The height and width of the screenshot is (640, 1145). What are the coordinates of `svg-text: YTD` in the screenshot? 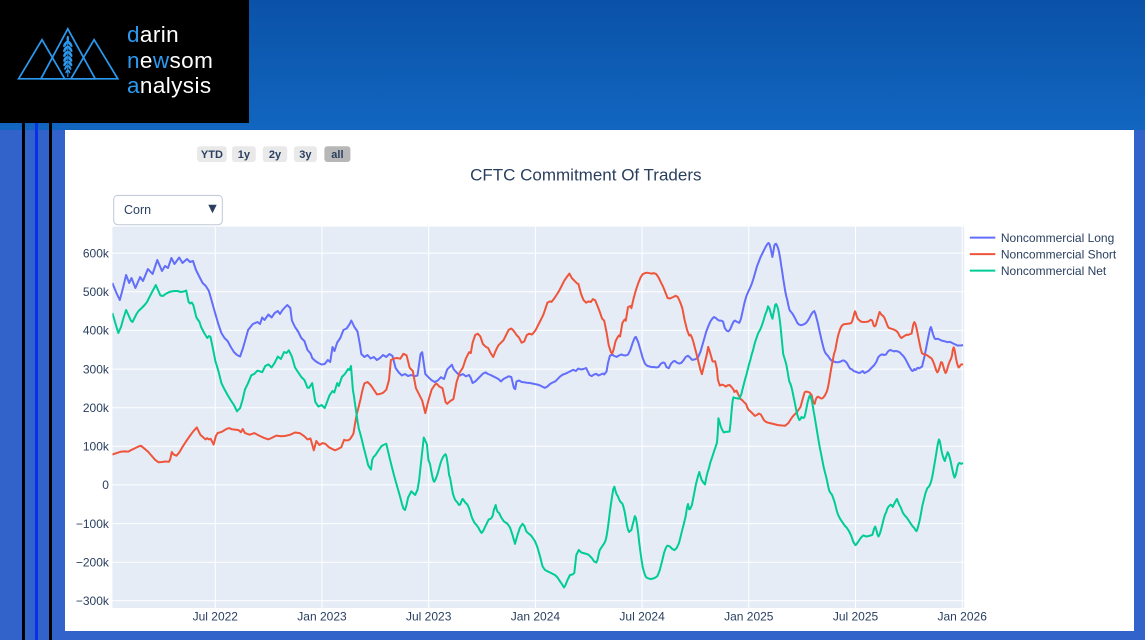 It's located at (212, 155).